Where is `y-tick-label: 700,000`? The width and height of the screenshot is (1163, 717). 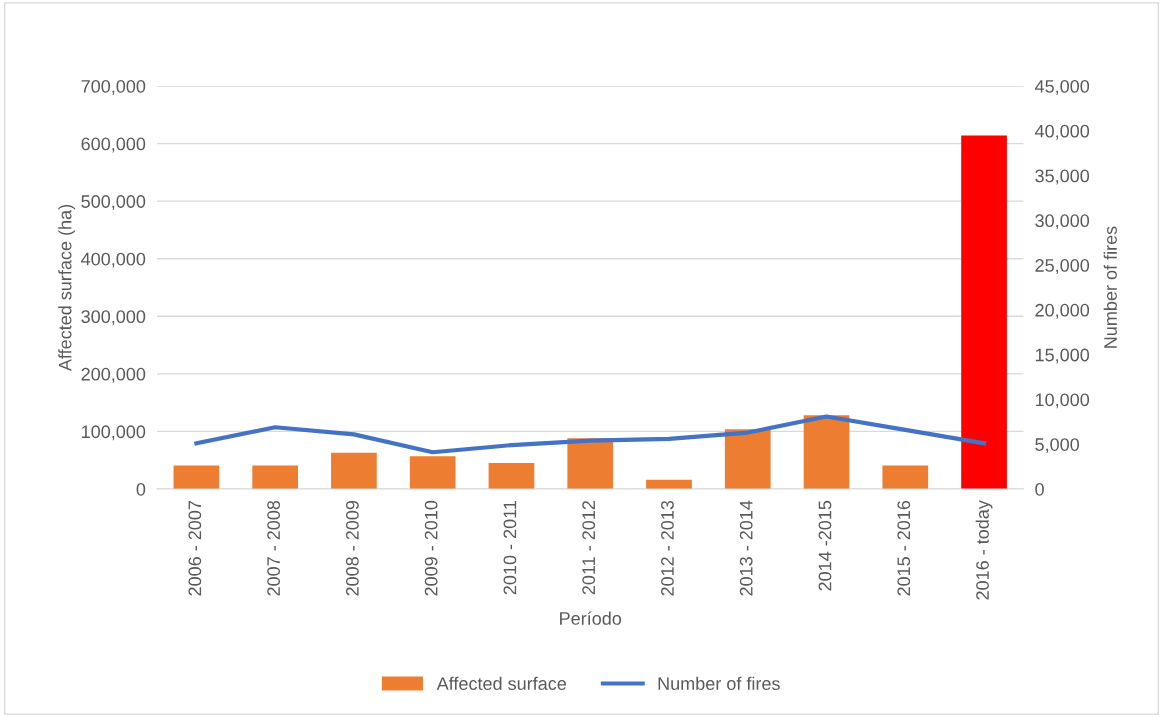 y-tick-label: 700,000 is located at coordinates (113, 87).